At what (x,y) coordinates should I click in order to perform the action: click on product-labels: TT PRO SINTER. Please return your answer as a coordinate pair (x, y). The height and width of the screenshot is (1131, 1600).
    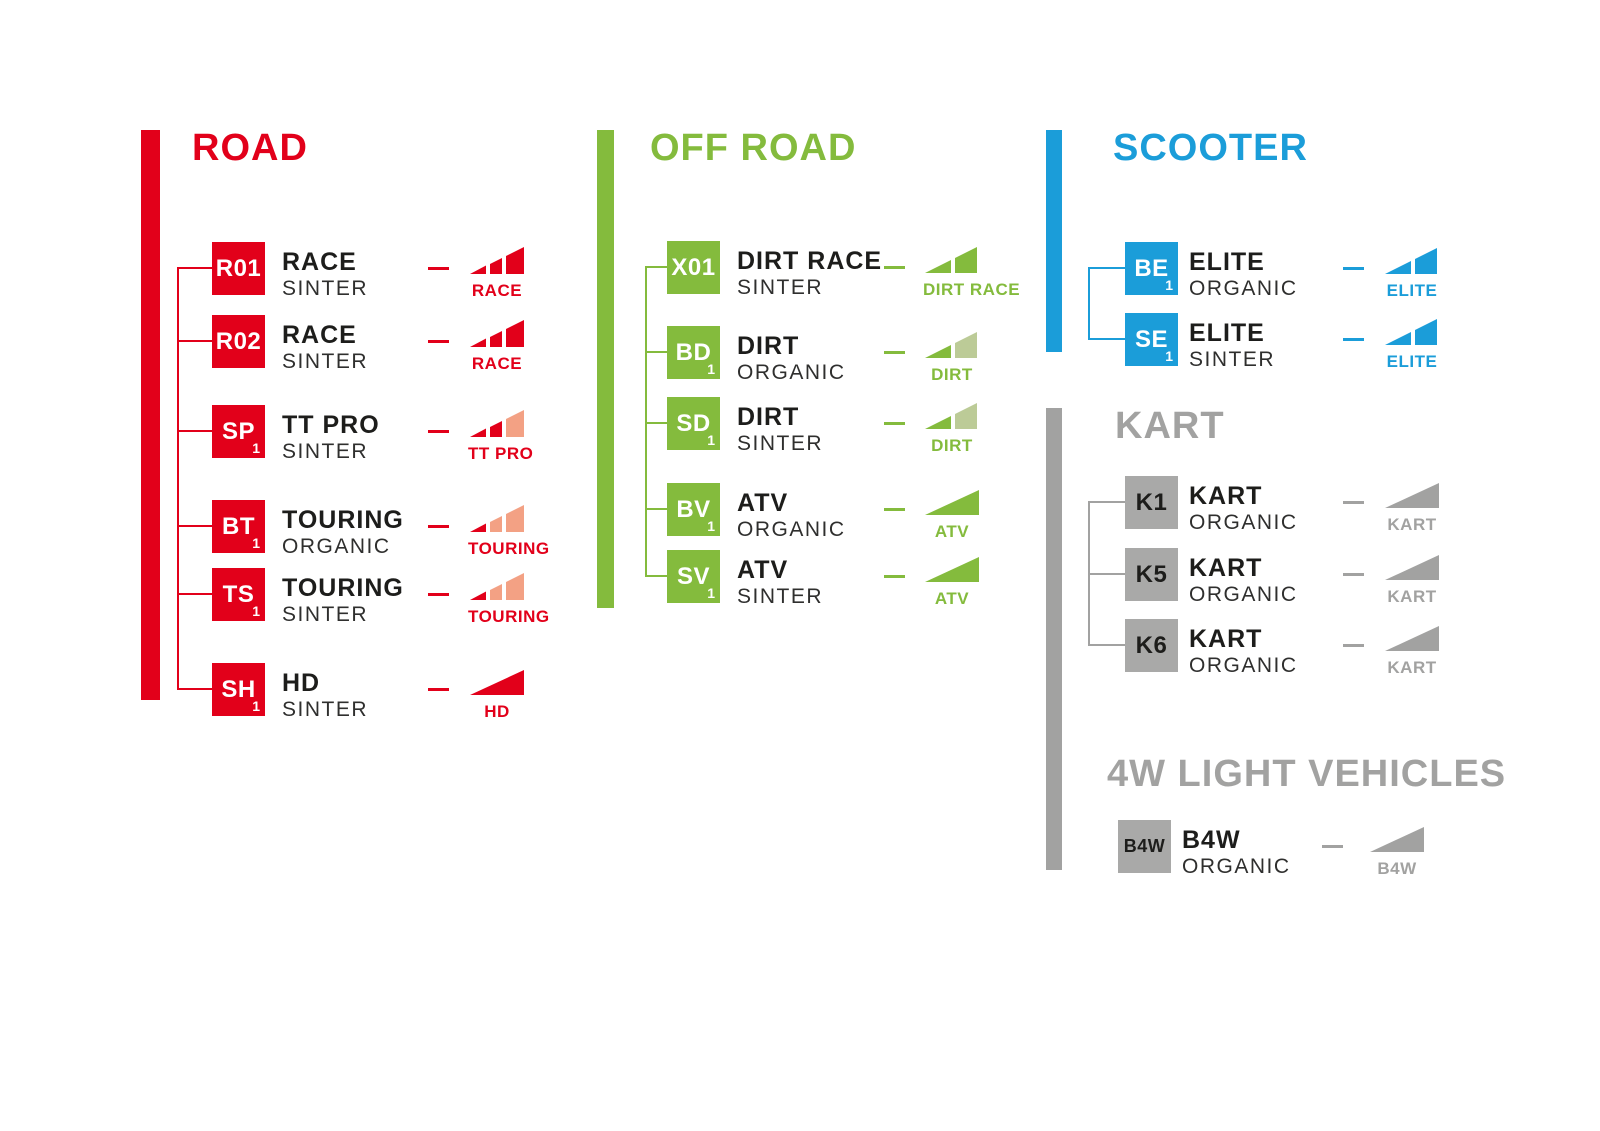
    Looking at the image, I should click on (331, 437).